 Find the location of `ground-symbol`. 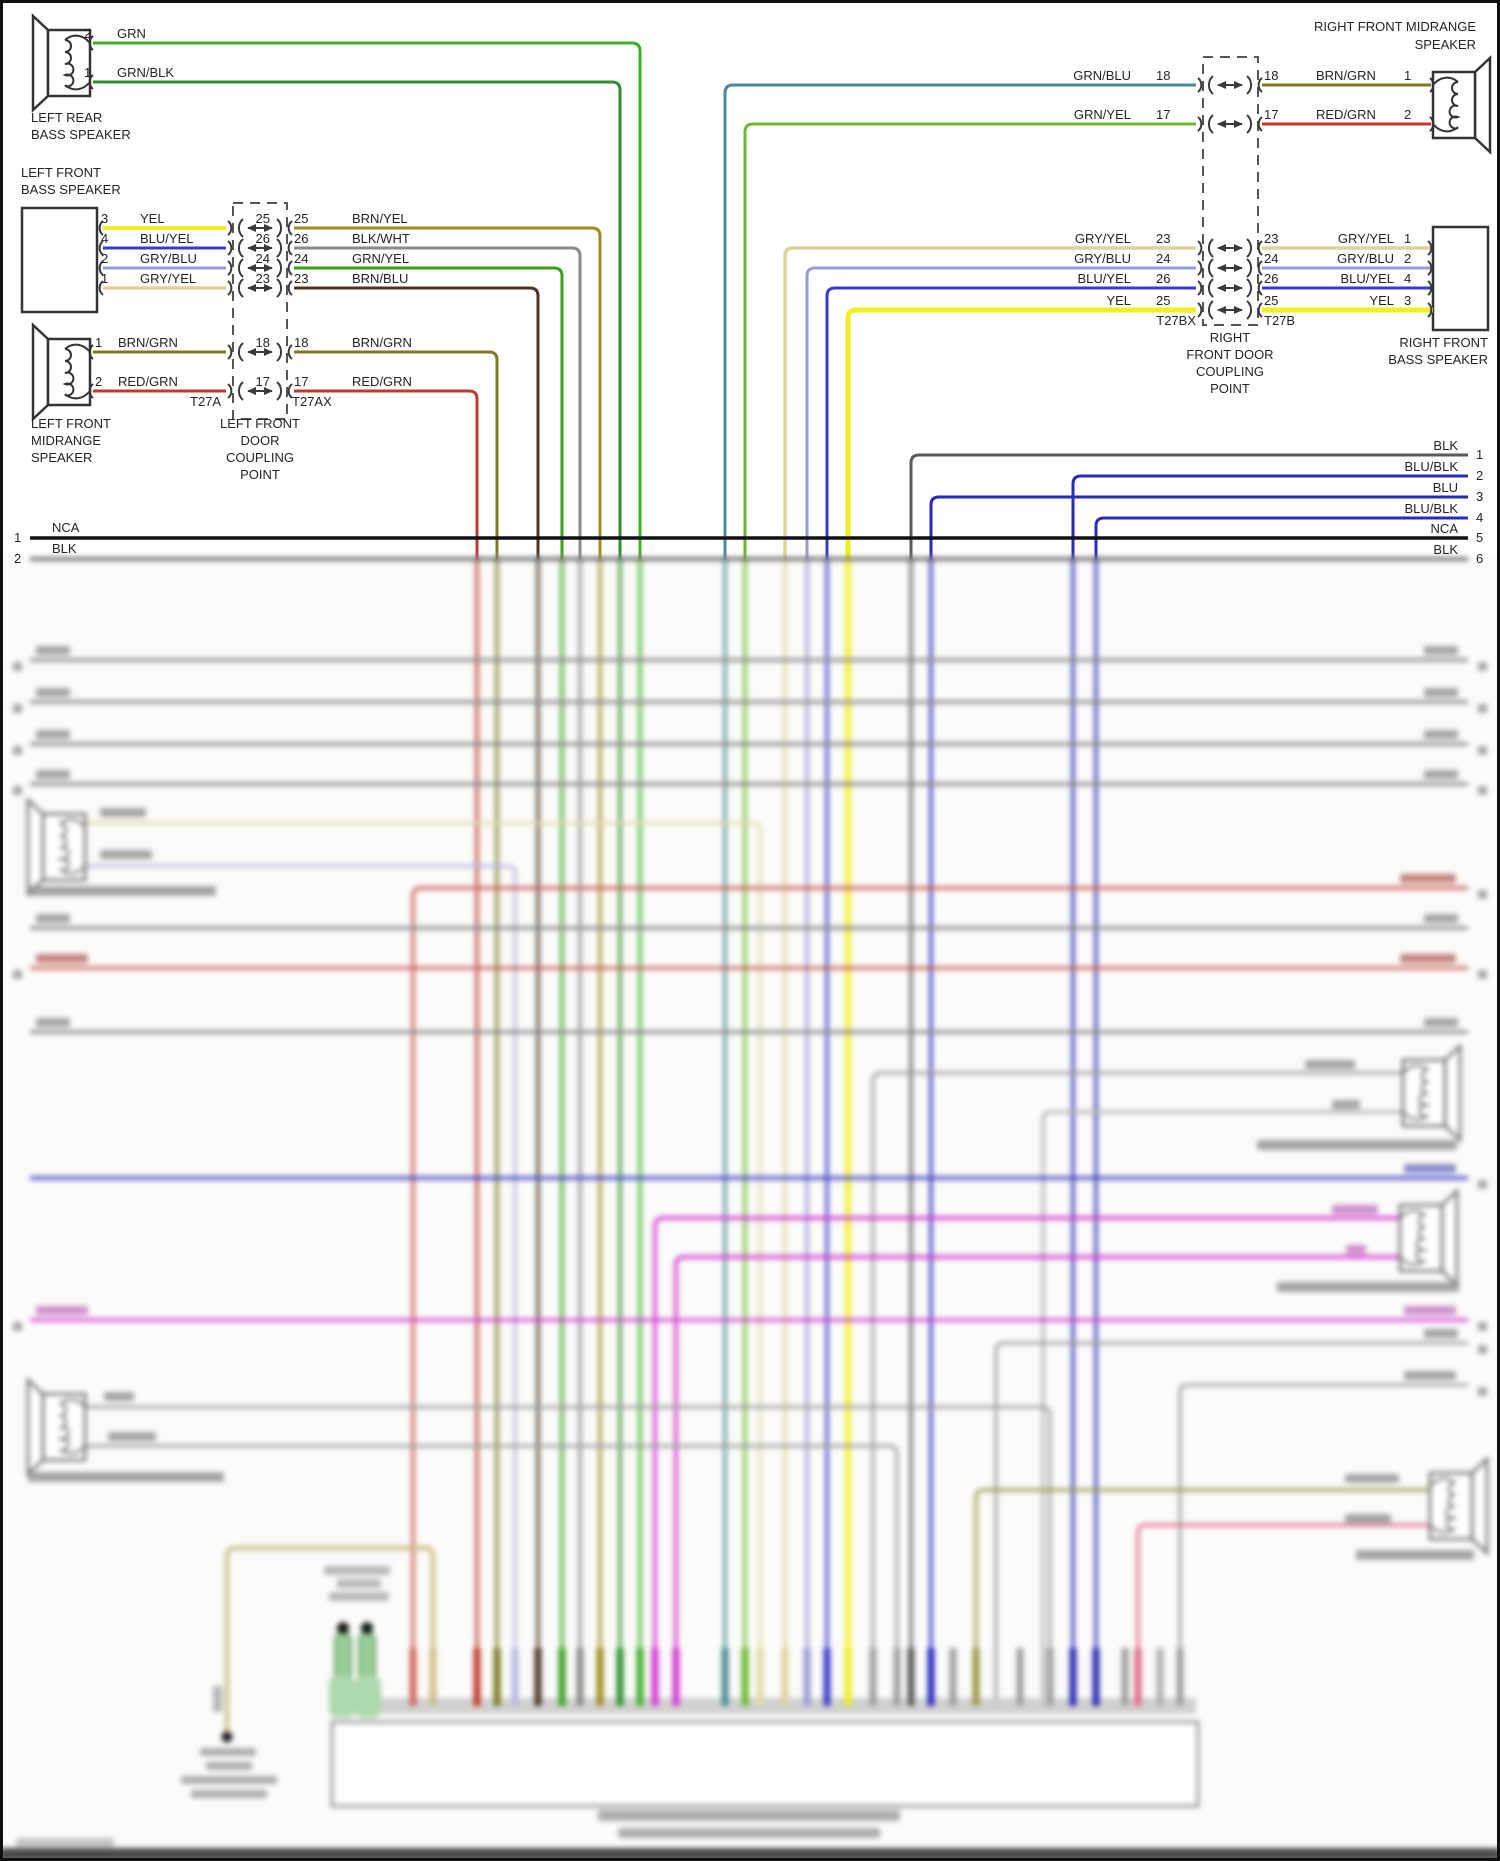

ground-symbol is located at coordinates (223, 1714).